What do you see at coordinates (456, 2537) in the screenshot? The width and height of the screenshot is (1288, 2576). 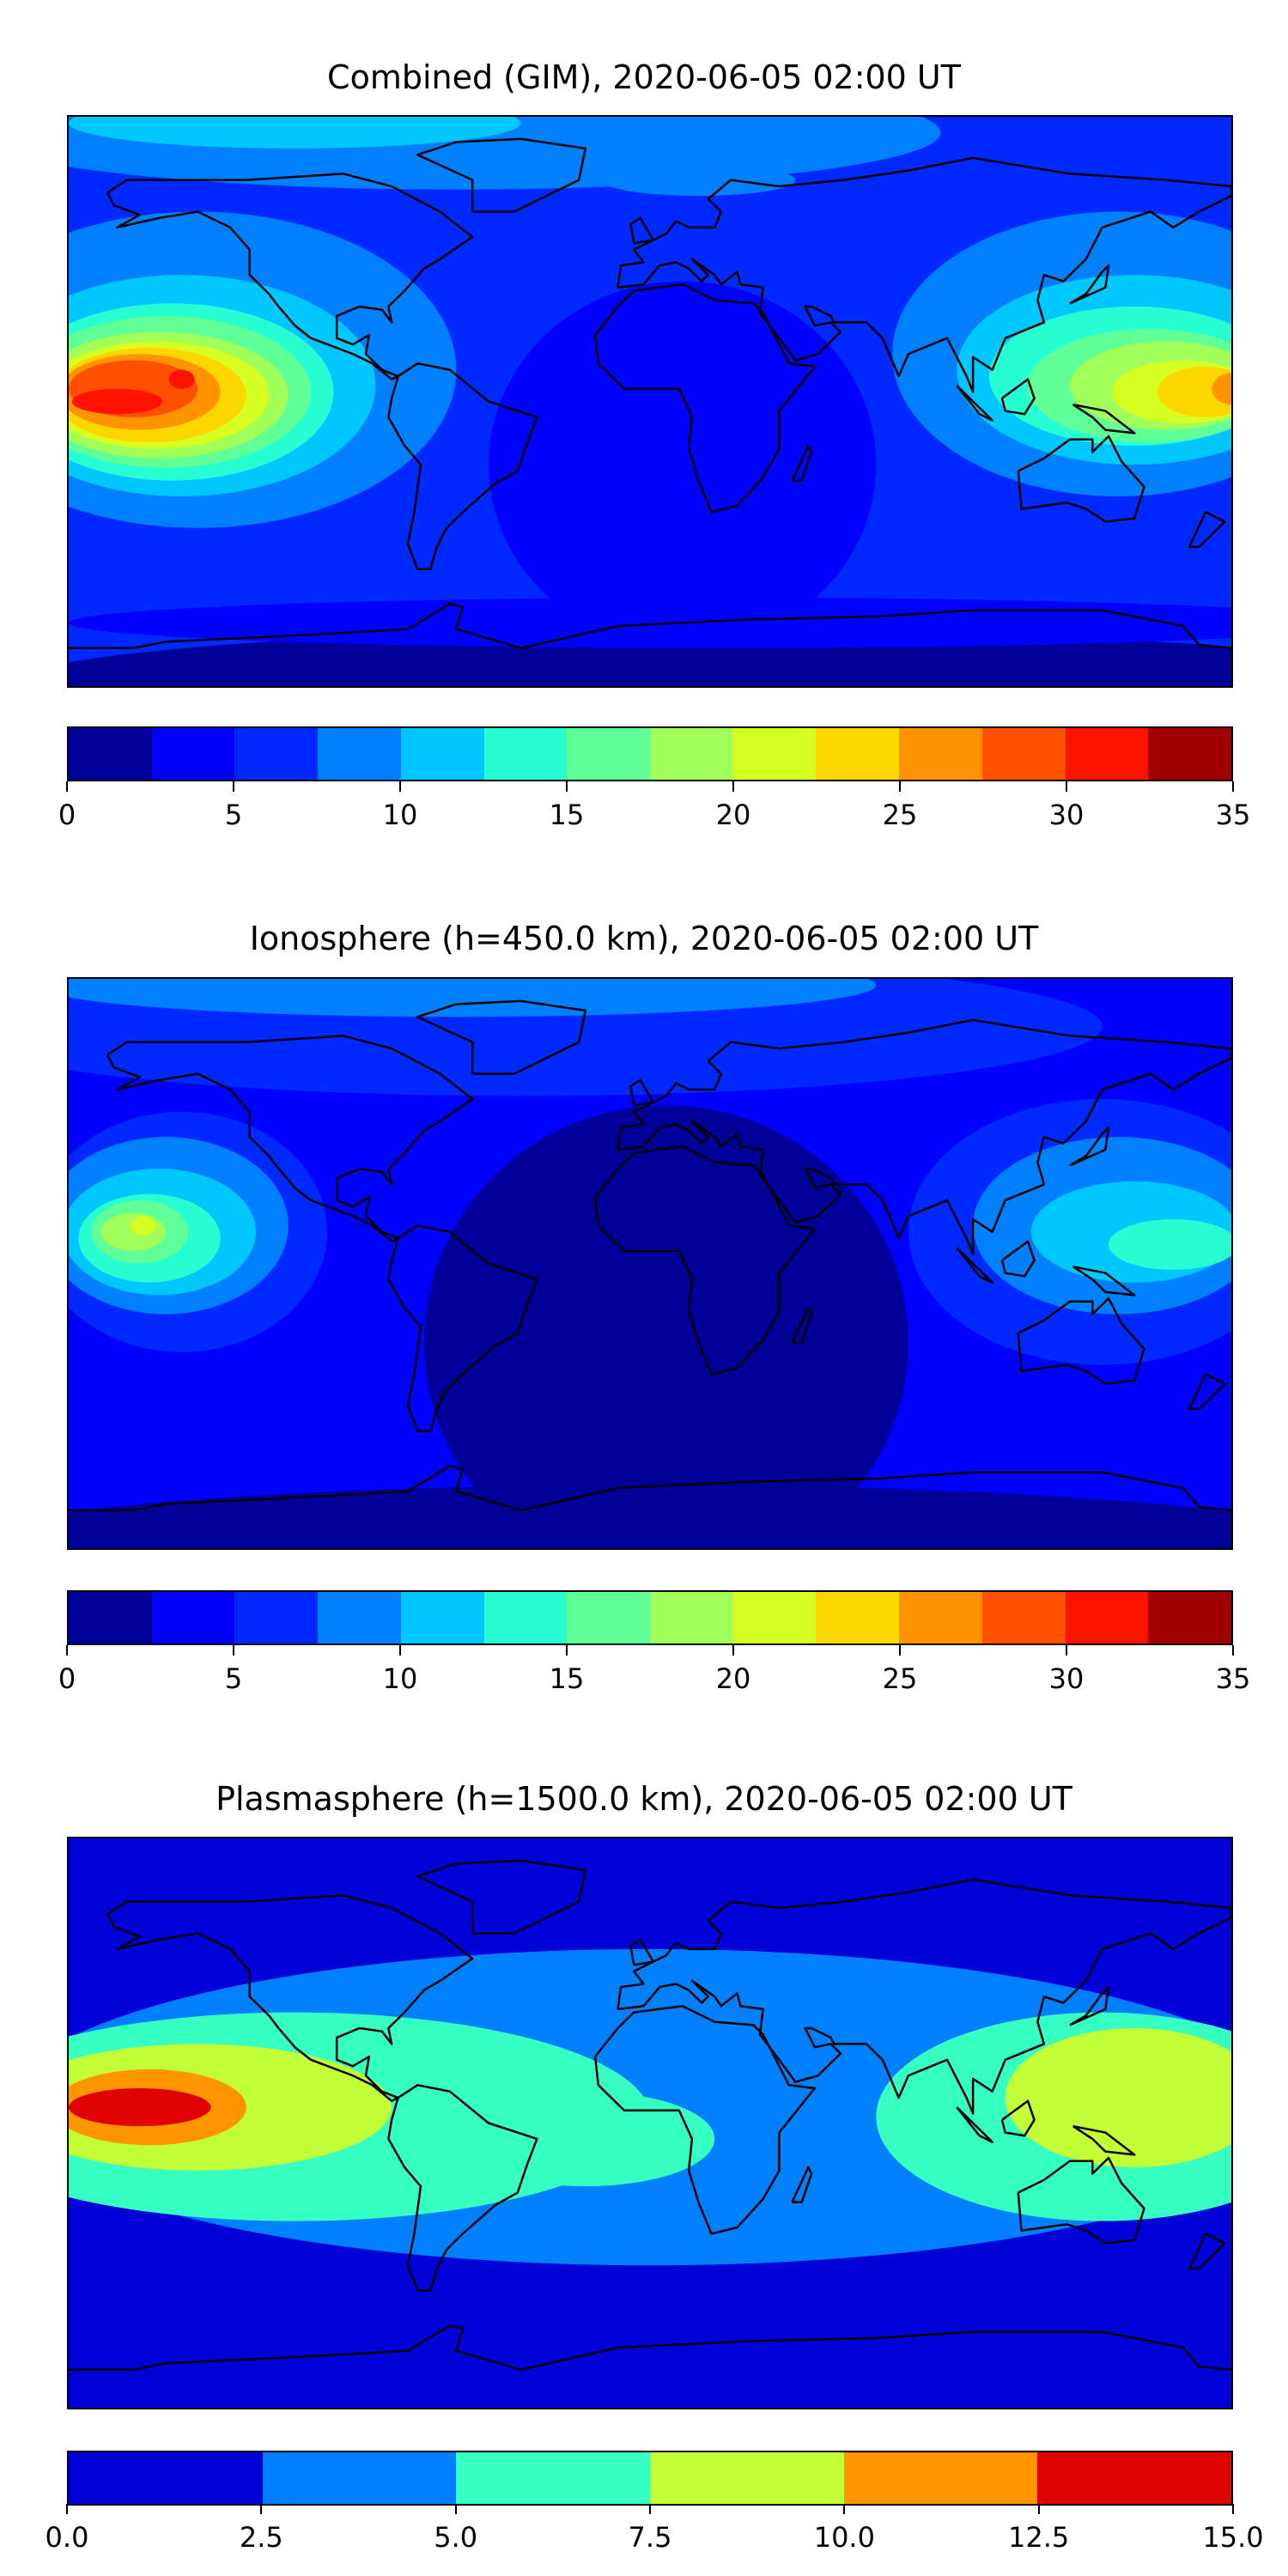 I see `colorbar-tick-label: 5.0` at bounding box center [456, 2537].